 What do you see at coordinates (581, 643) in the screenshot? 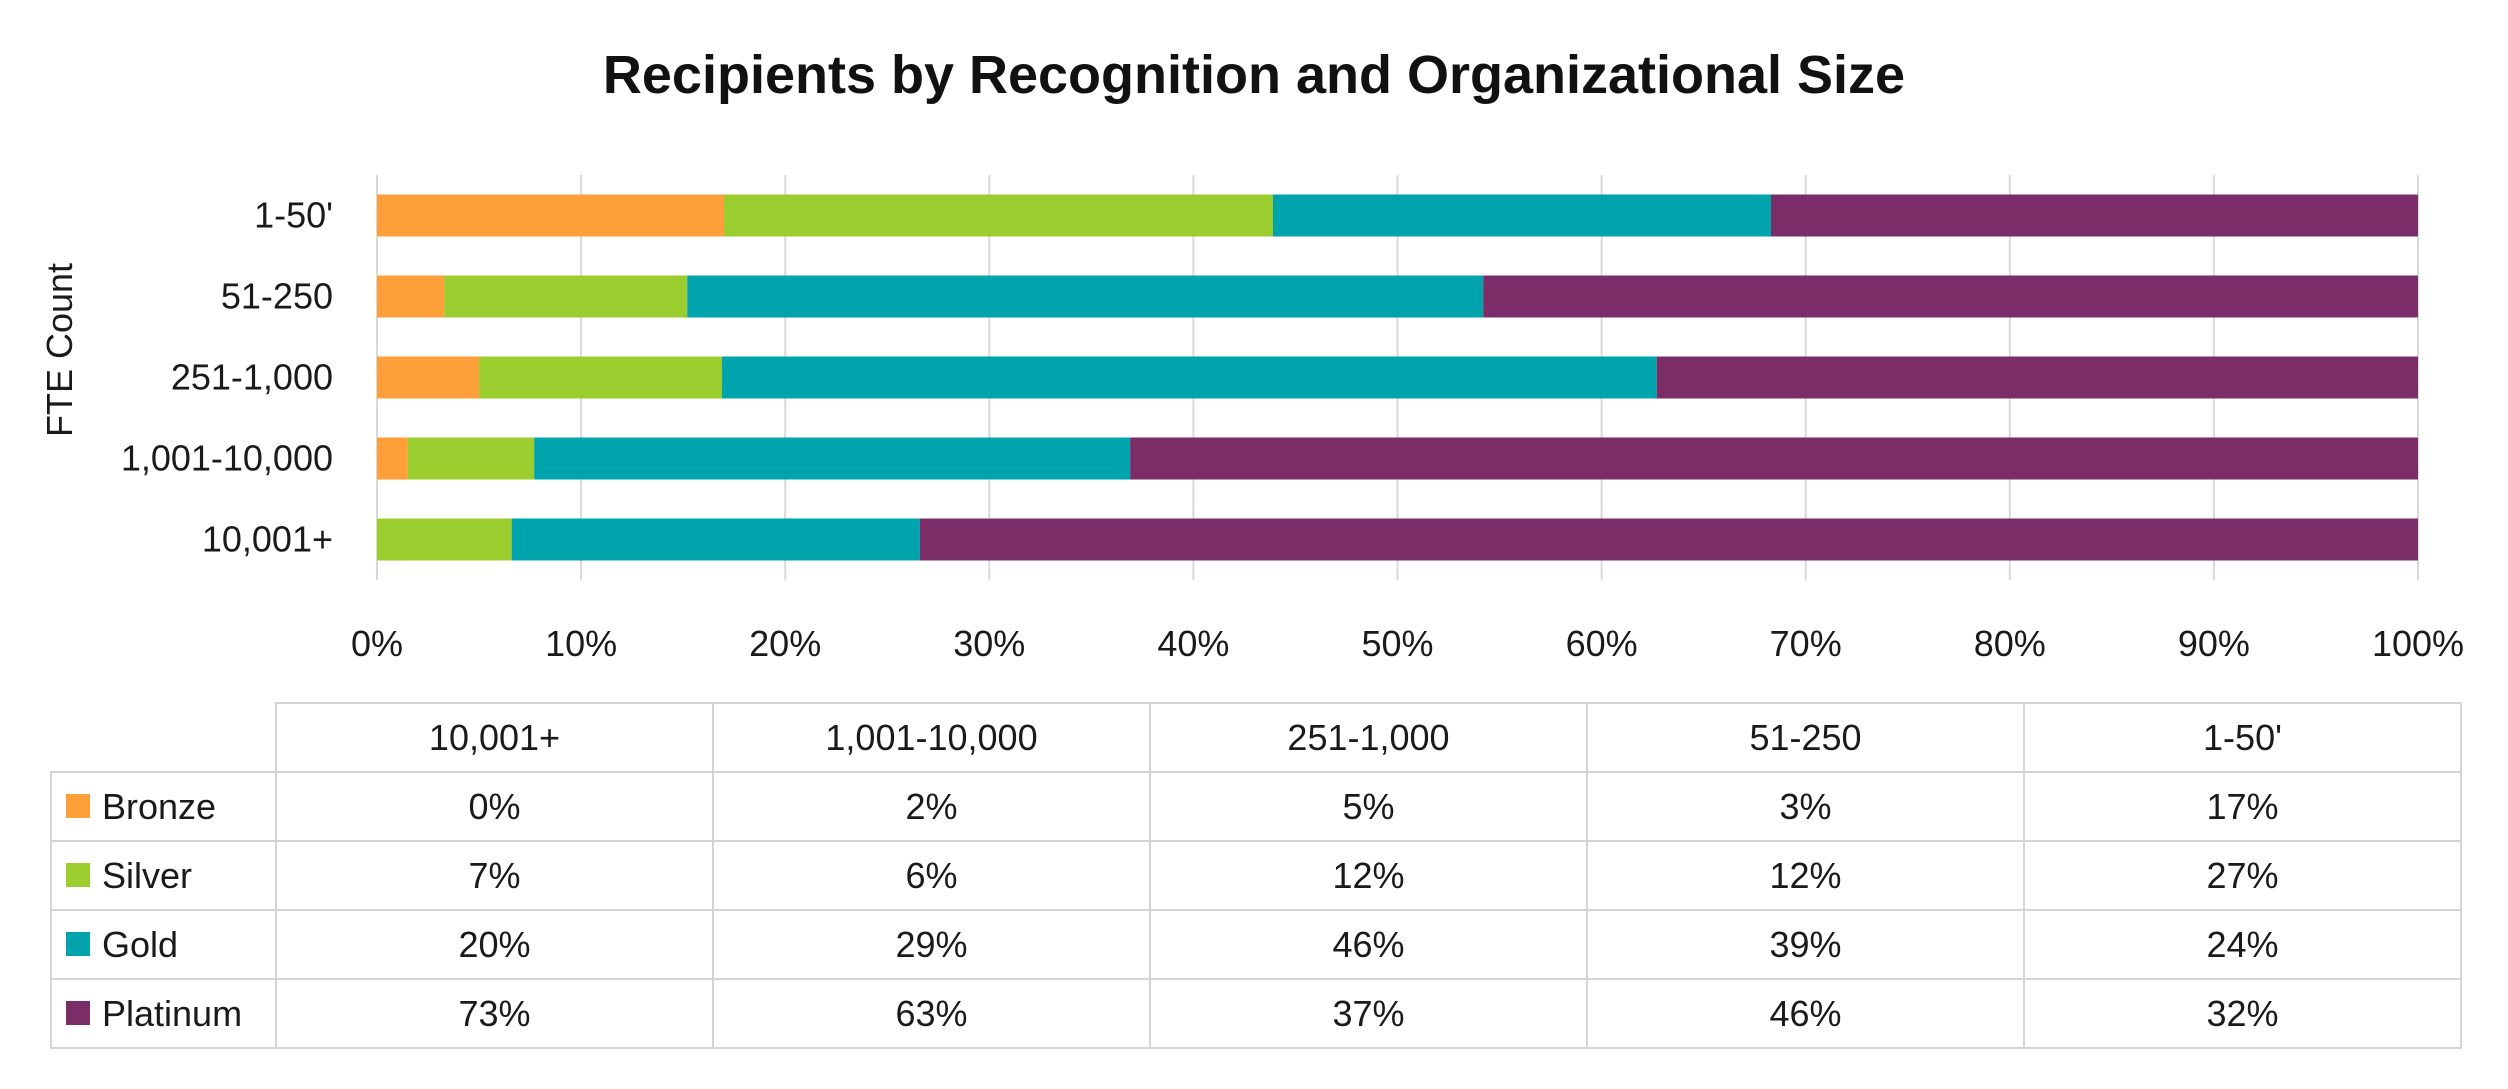
I see `x-tick-label: 10%` at bounding box center [581, 643].